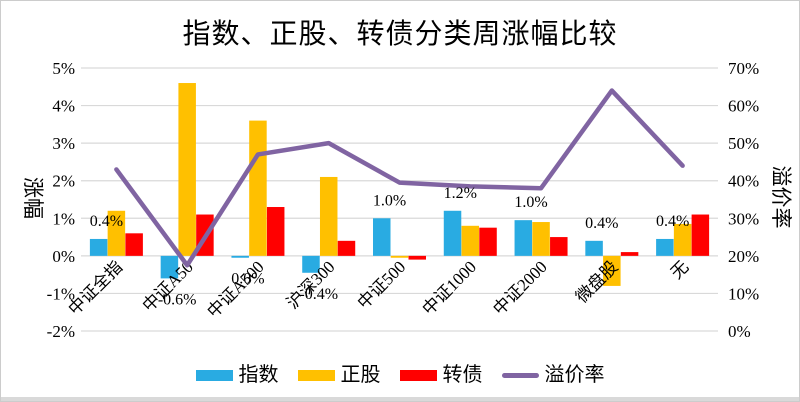 The height and width of the screenshot is (402, 800). Describe the element at coordinates (247, 279) in the screenshot. I see `data-label: 0.0%` at that location.